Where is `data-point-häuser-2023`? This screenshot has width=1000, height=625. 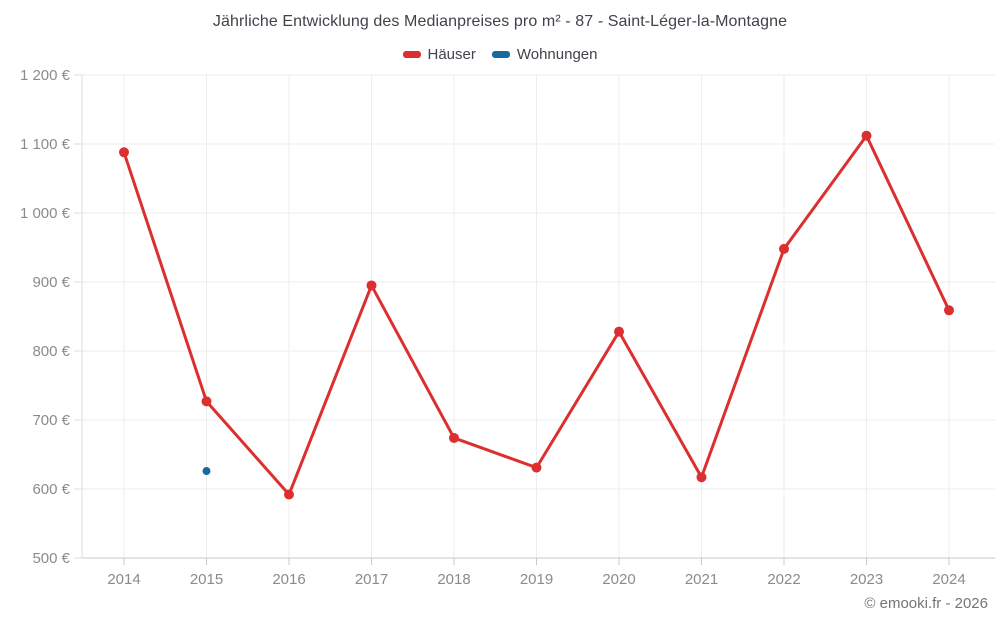
data-point-häuser-2023 is located at coordinates (866, 135).